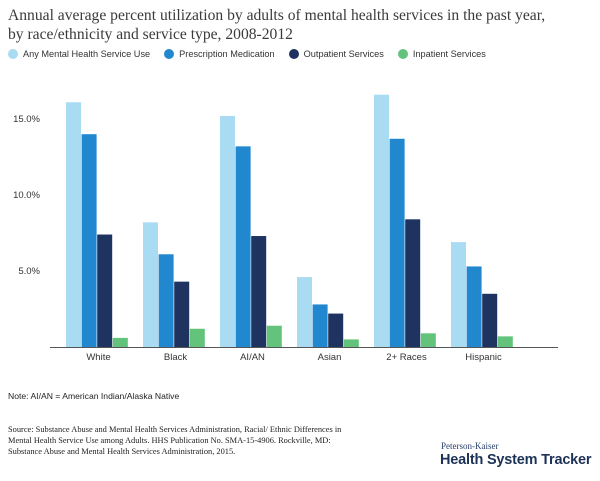 This screenshot has height=481, width=600. I want to click on legend-label-outpatient: Outpatient Services, so click(343, 54).